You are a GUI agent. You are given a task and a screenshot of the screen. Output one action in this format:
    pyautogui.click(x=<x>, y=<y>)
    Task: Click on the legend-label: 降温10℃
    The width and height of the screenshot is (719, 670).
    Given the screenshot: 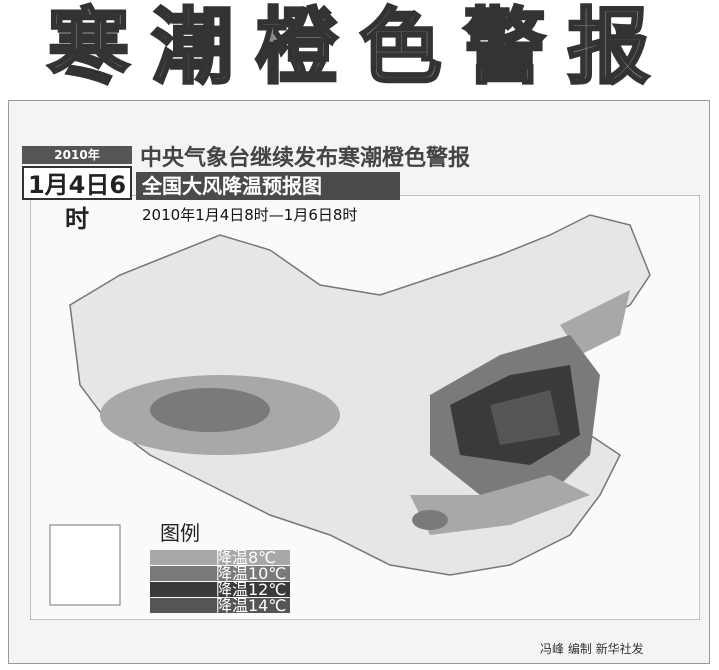 What is the action you would take?
    pyautogui.click(x=251, y=573)
    